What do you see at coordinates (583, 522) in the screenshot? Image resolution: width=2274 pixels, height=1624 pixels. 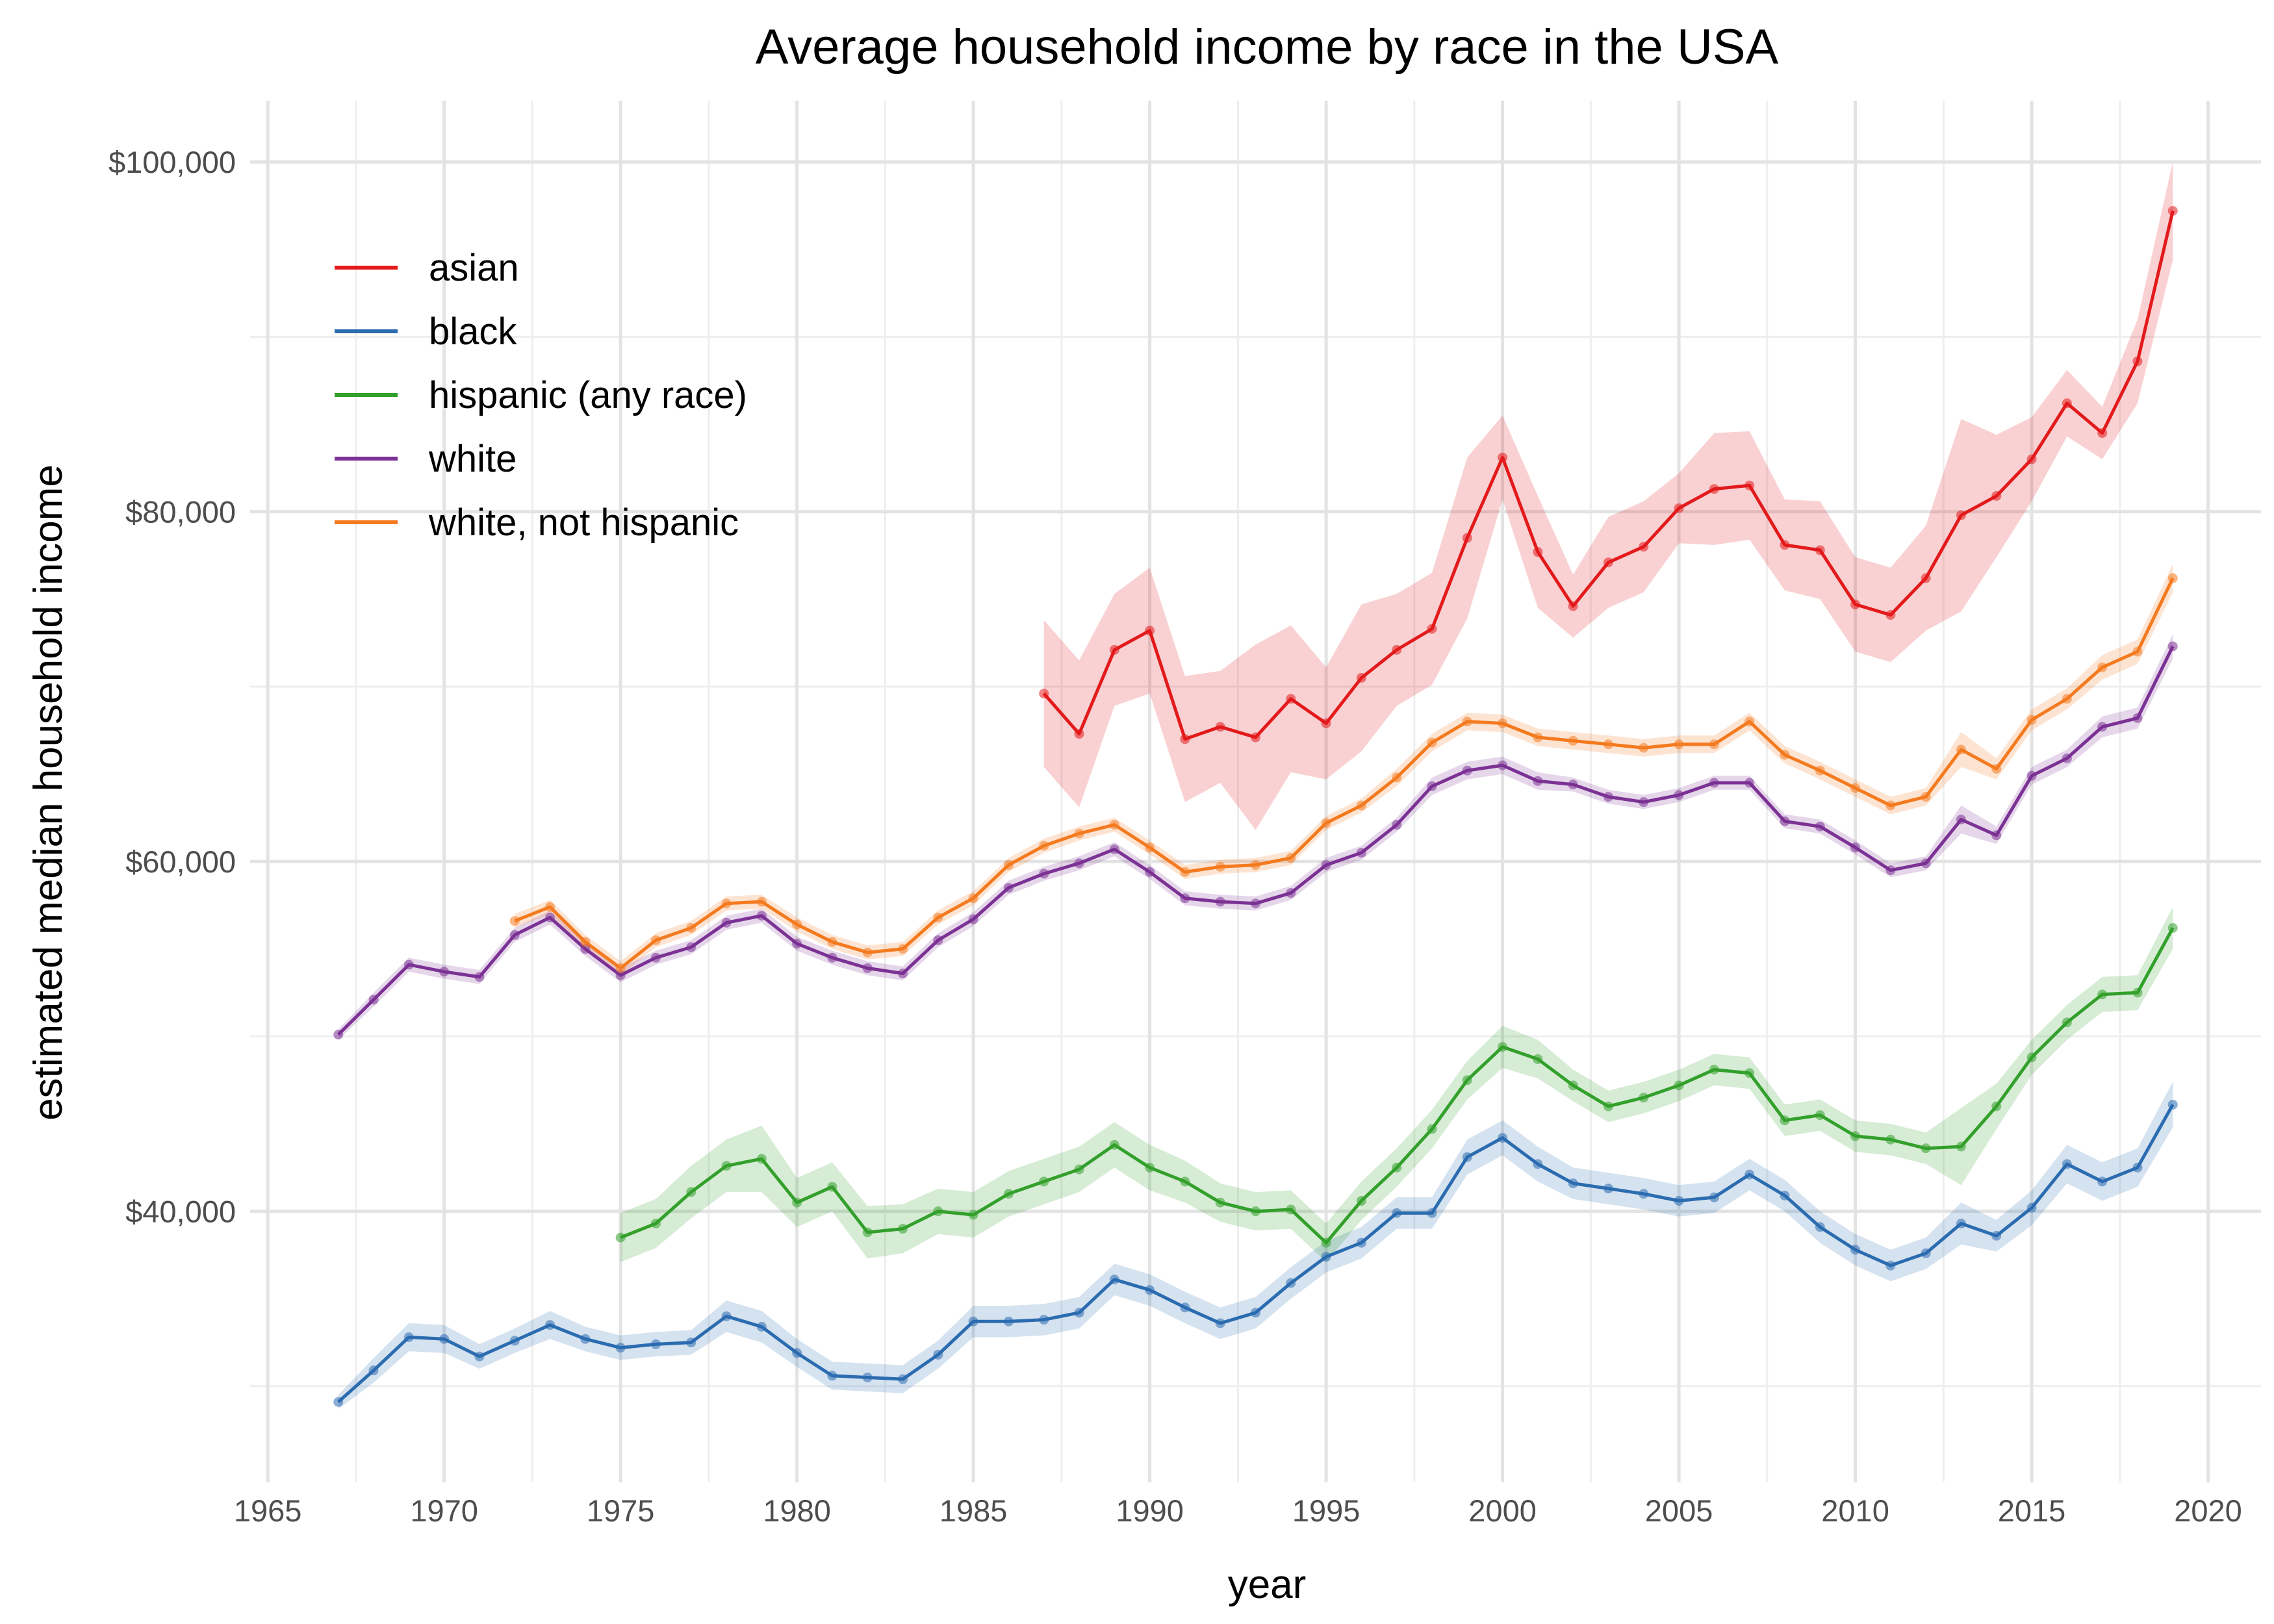 I see `legend-label-white-not-hispanic: white, not hispanic` at bounding box center [583, 522].